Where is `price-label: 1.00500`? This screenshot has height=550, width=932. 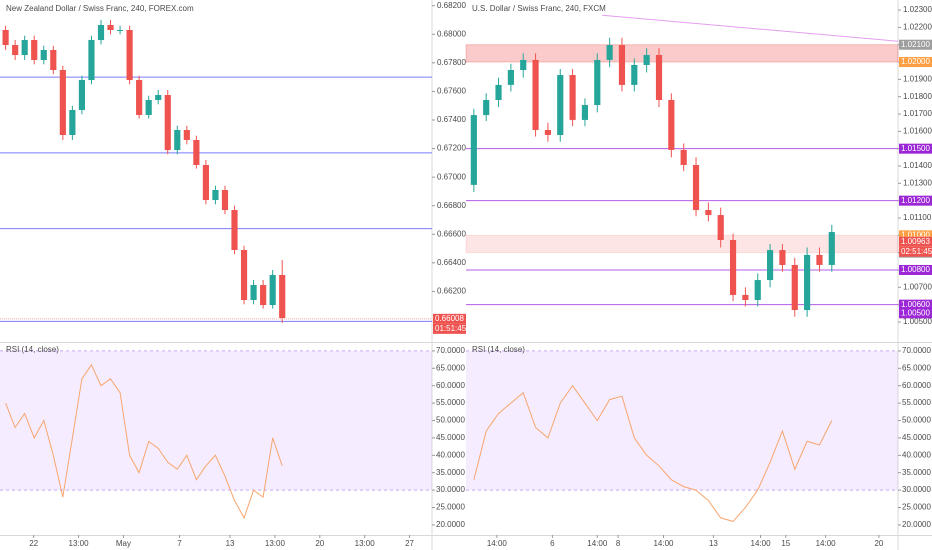 price-label: 1.00500 is located at coordinates (915, 312).